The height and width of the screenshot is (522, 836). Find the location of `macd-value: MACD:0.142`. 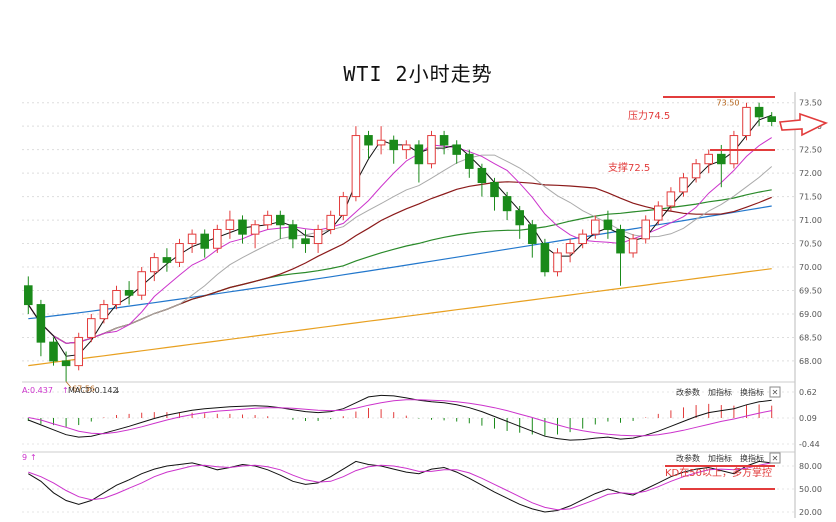

macd-value: MACD:0.142 is located at coordinates (93, 390).